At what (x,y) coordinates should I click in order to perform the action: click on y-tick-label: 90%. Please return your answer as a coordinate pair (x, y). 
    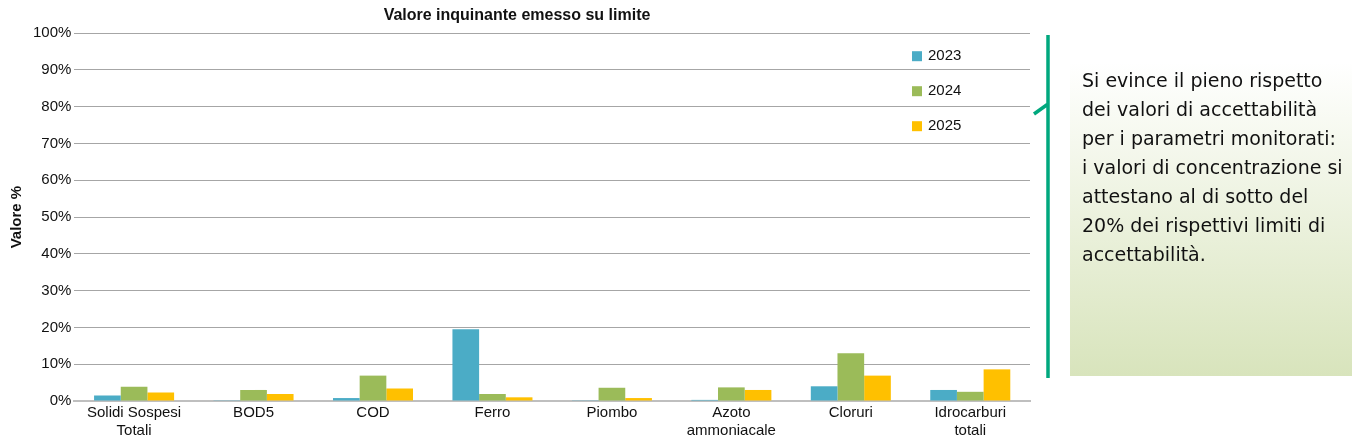
    Looking at the image, I should click on (56, 69).